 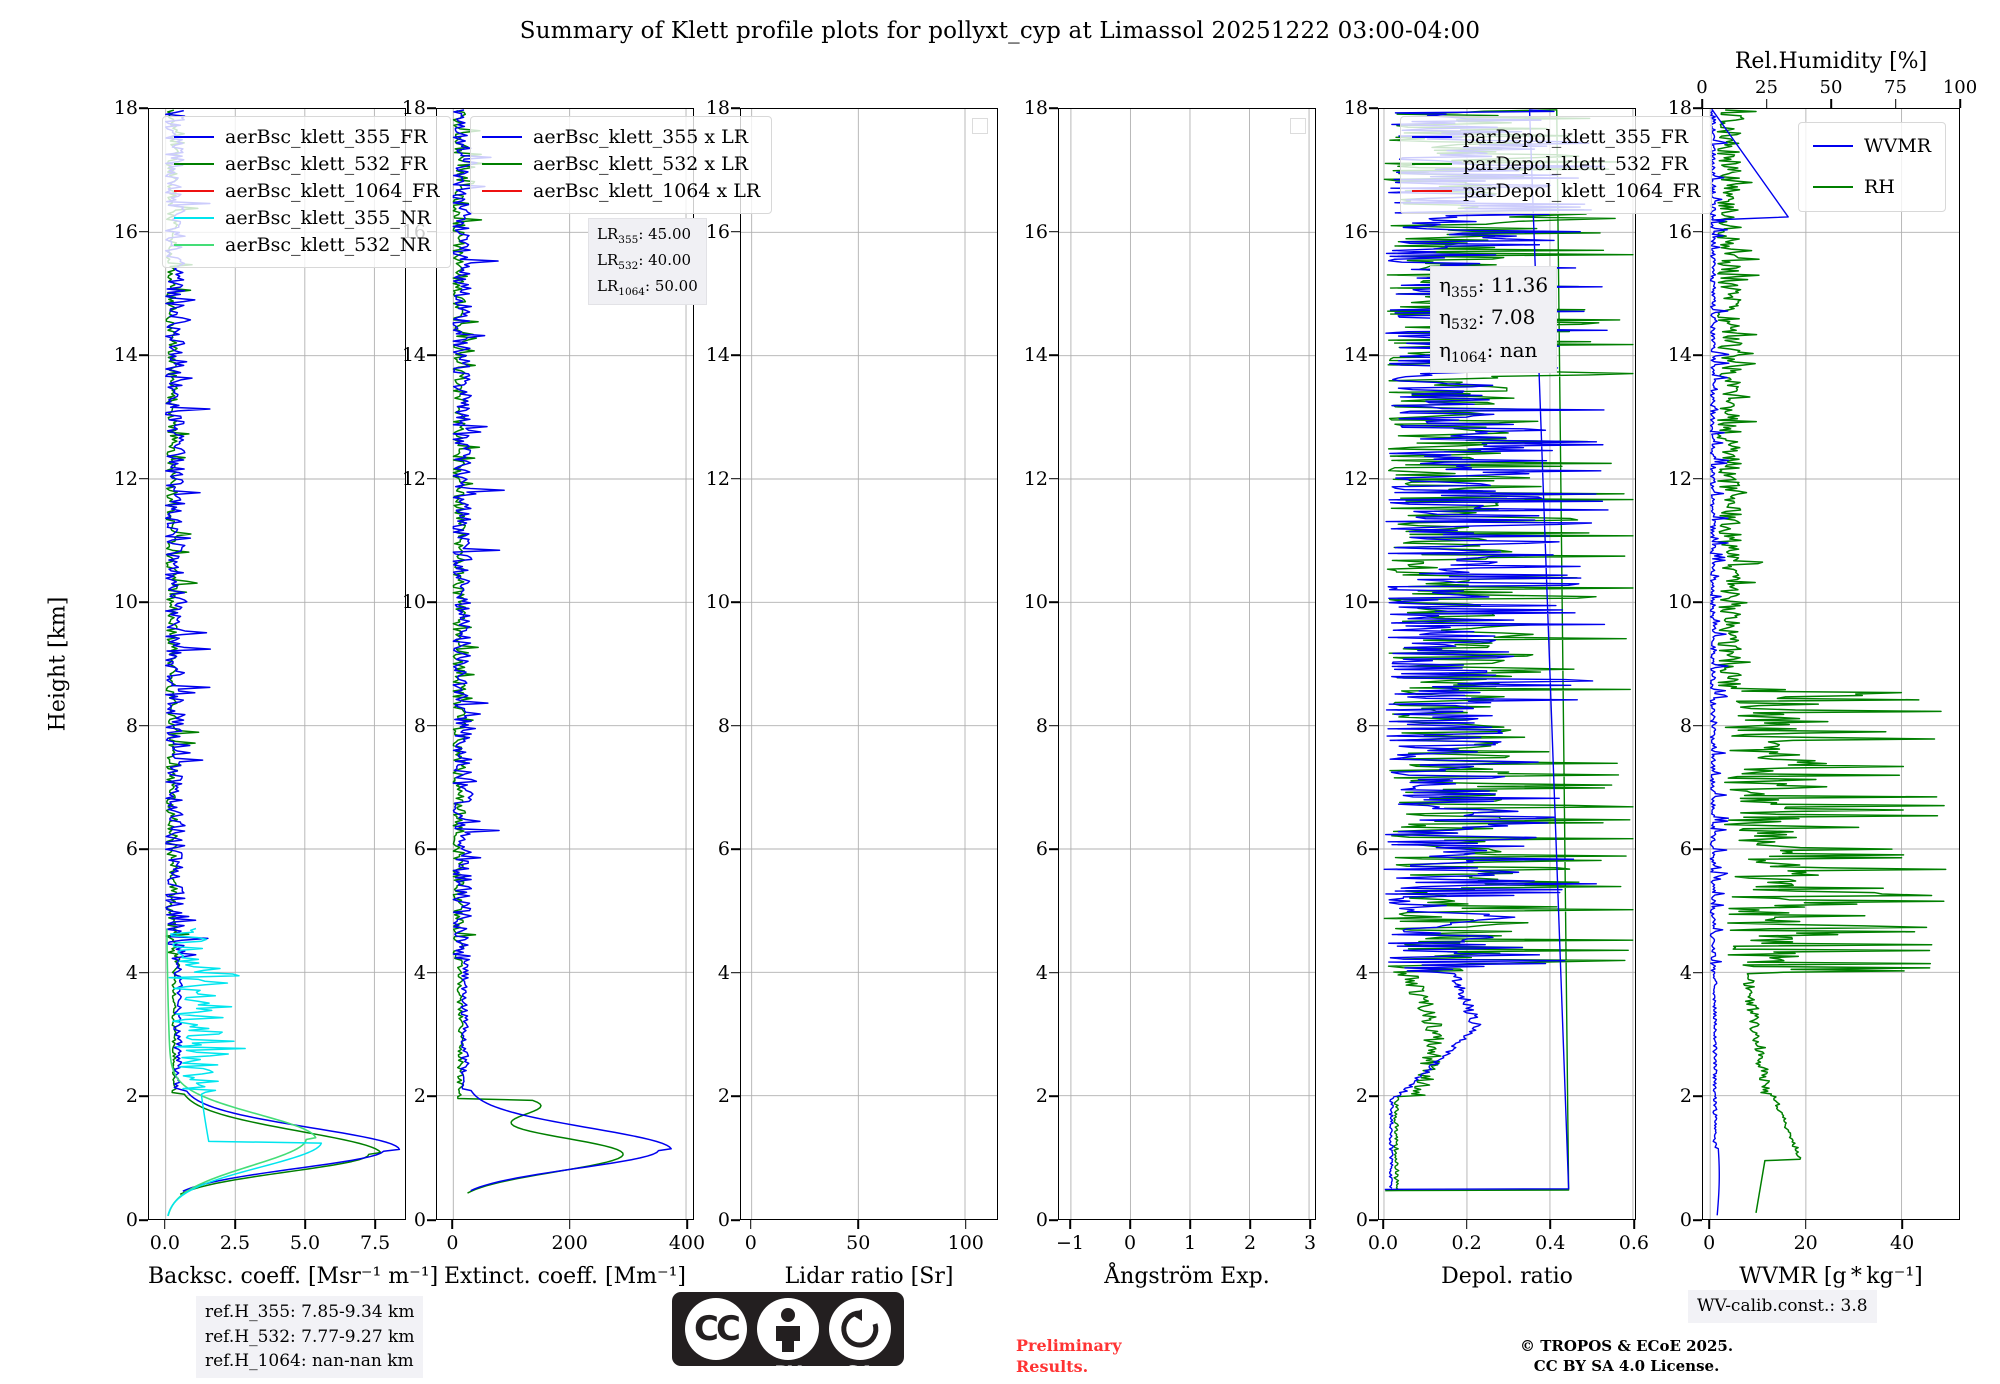 What do you see at coordinates (1550, 1243) in the screenshot?
I see `x-tick-label: 0.4` at bounding box center [1550, 1243].